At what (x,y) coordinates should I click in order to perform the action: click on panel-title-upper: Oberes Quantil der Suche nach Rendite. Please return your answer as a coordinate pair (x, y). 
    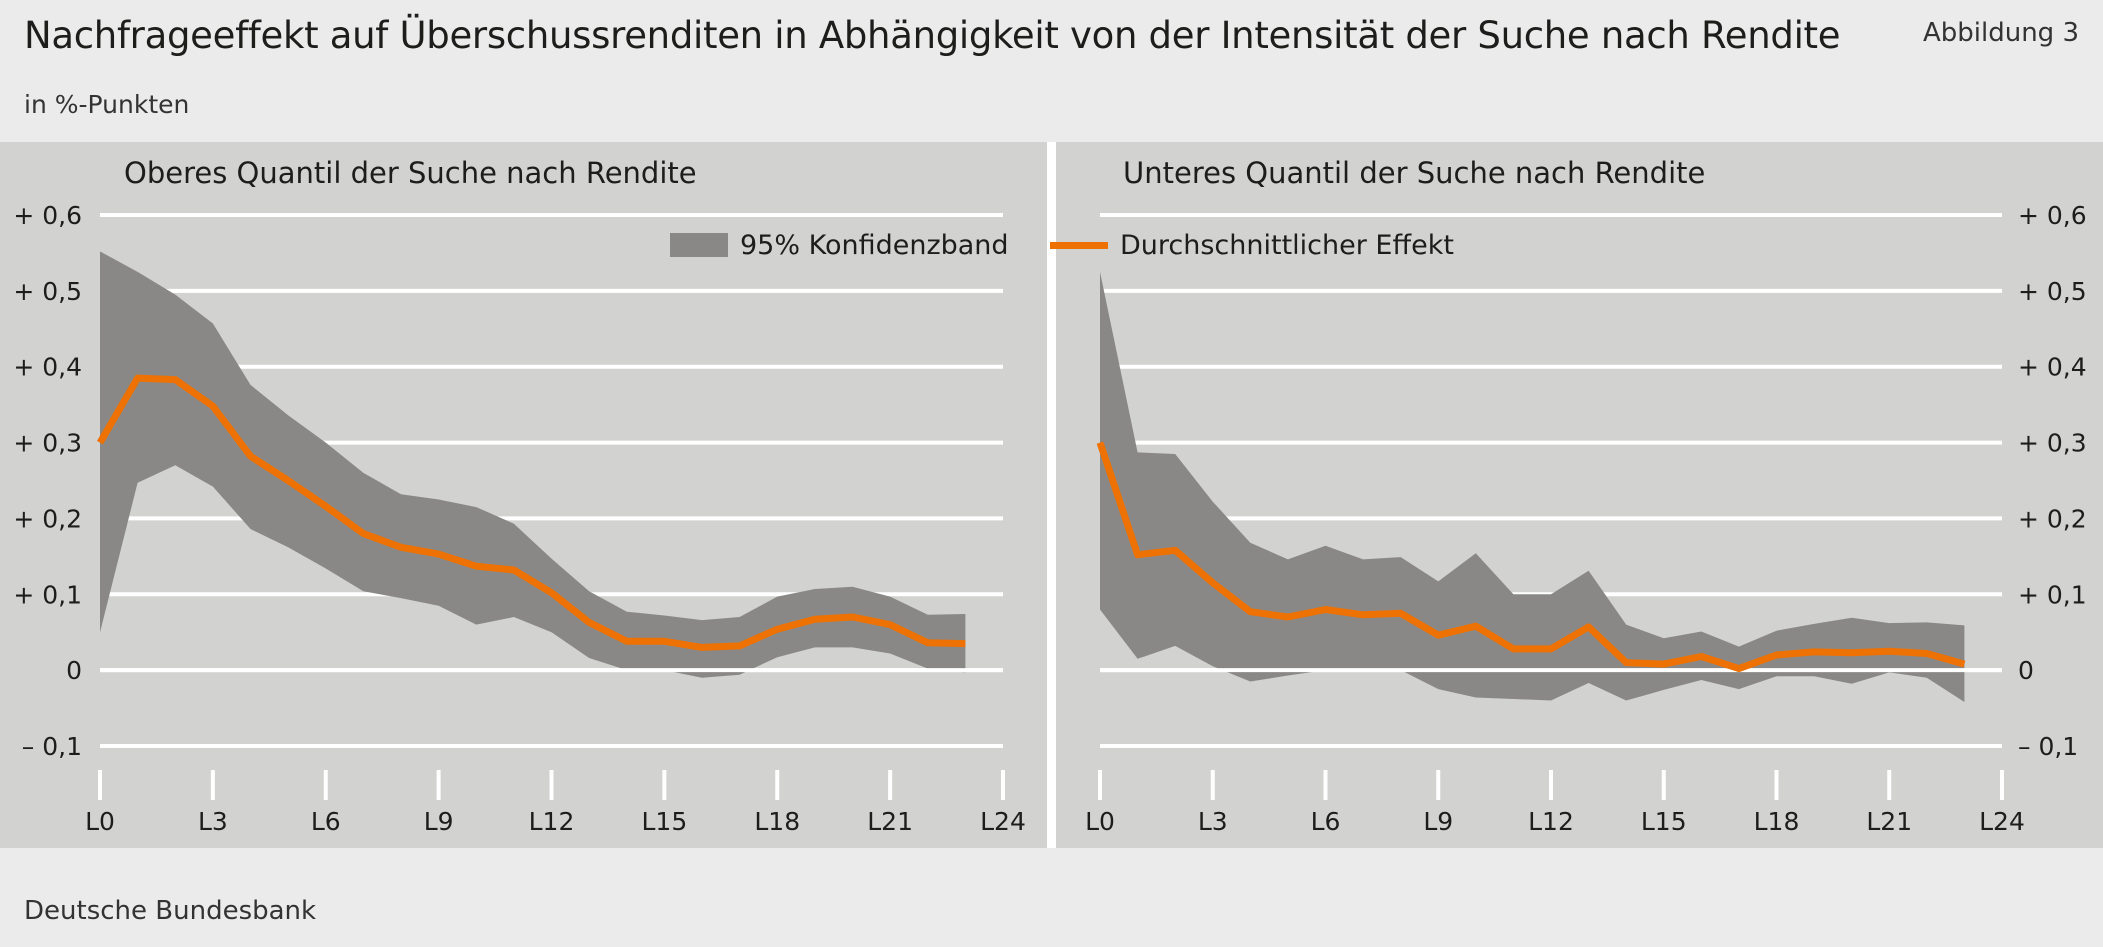
    Looking at the image, I should click on (410, 173).